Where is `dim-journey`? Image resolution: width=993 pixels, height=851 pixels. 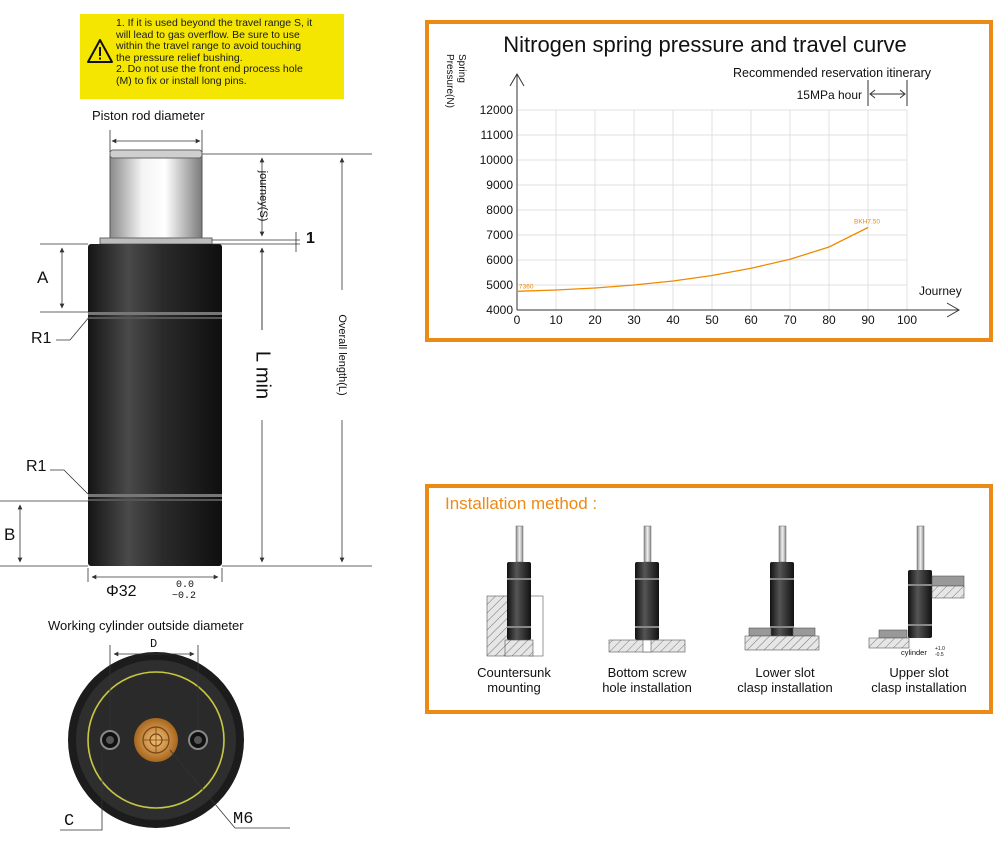
dim-journey is located at coordinates (287, 202).